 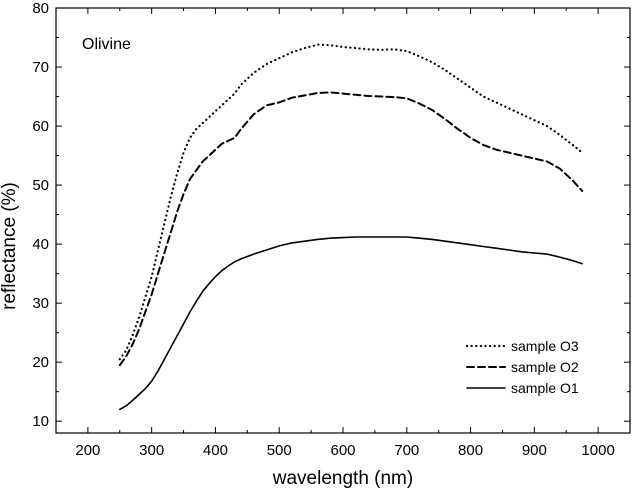 I want to click on legend-label-sample-o1: sample O1, so click(x=545, y=388).